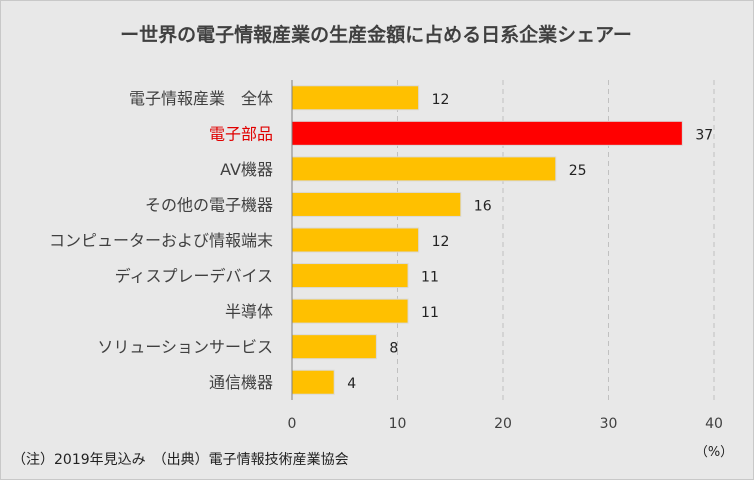 The height and width of the screenshot is (480, 756). I want to click on x-tick-label: 30, so click(609, 424).